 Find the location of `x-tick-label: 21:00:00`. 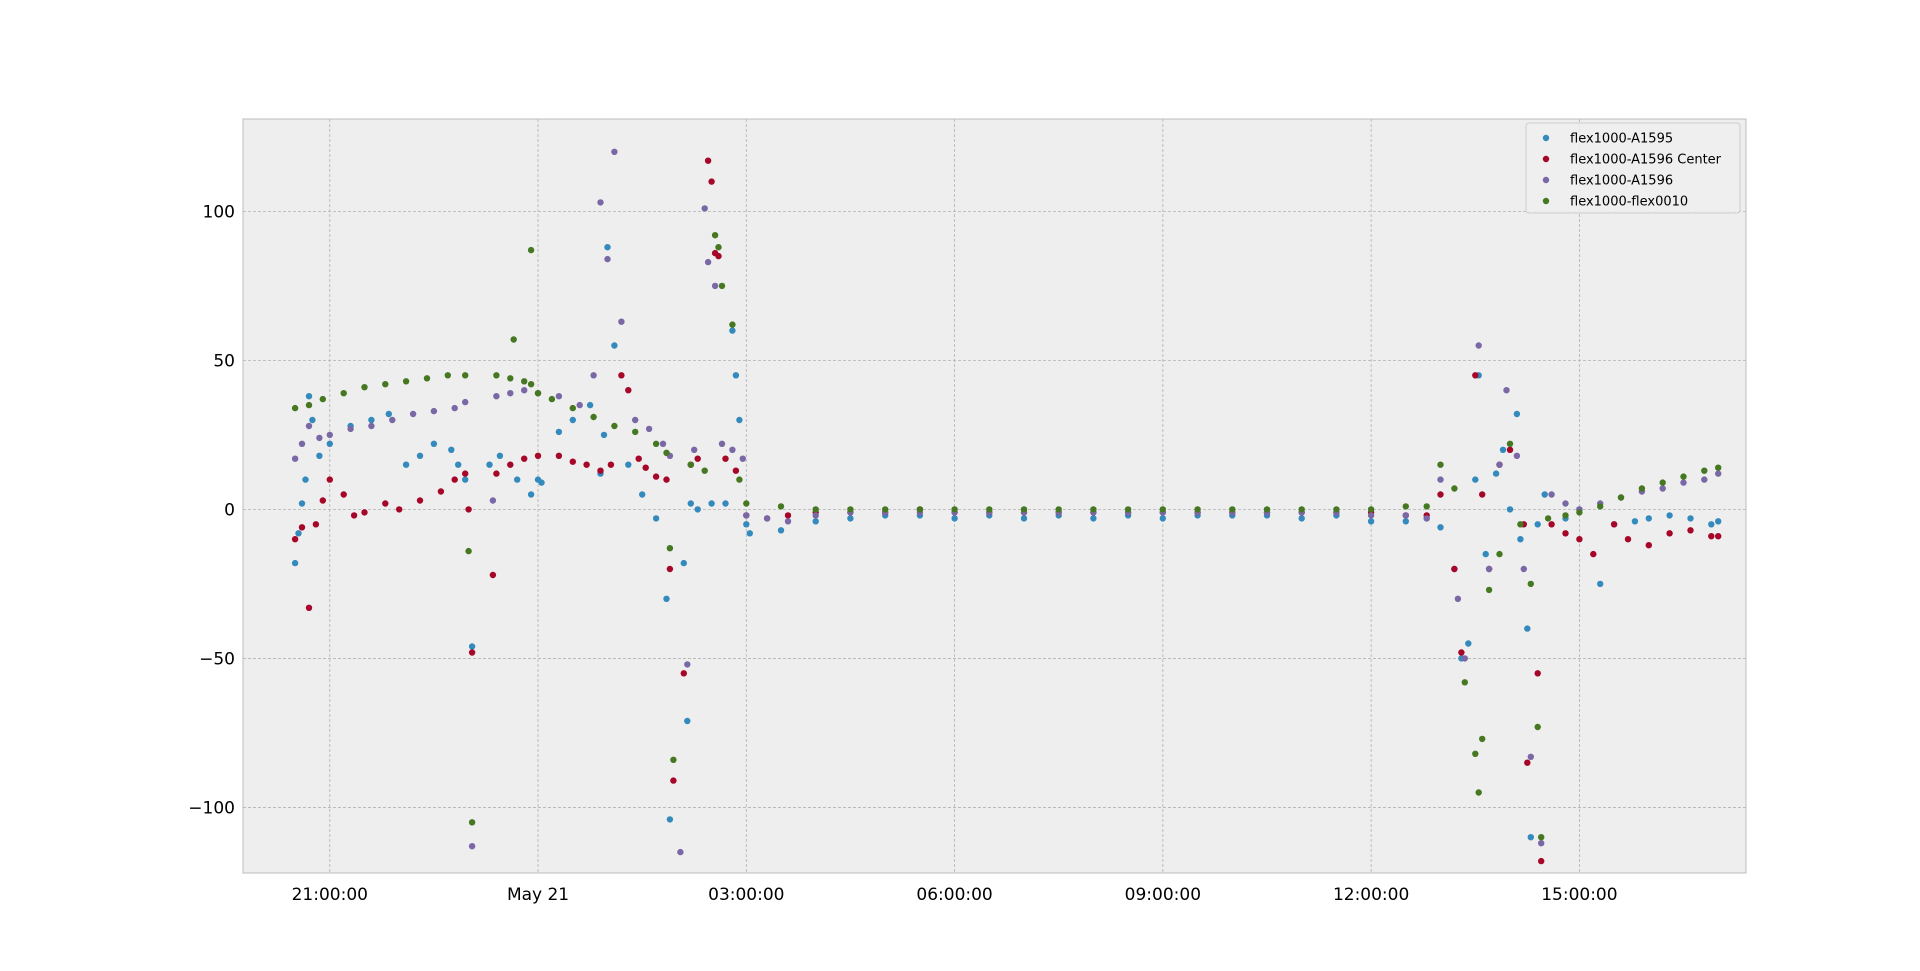

x-tick-label: 21:00:00 is located at coordinates (330, 895).